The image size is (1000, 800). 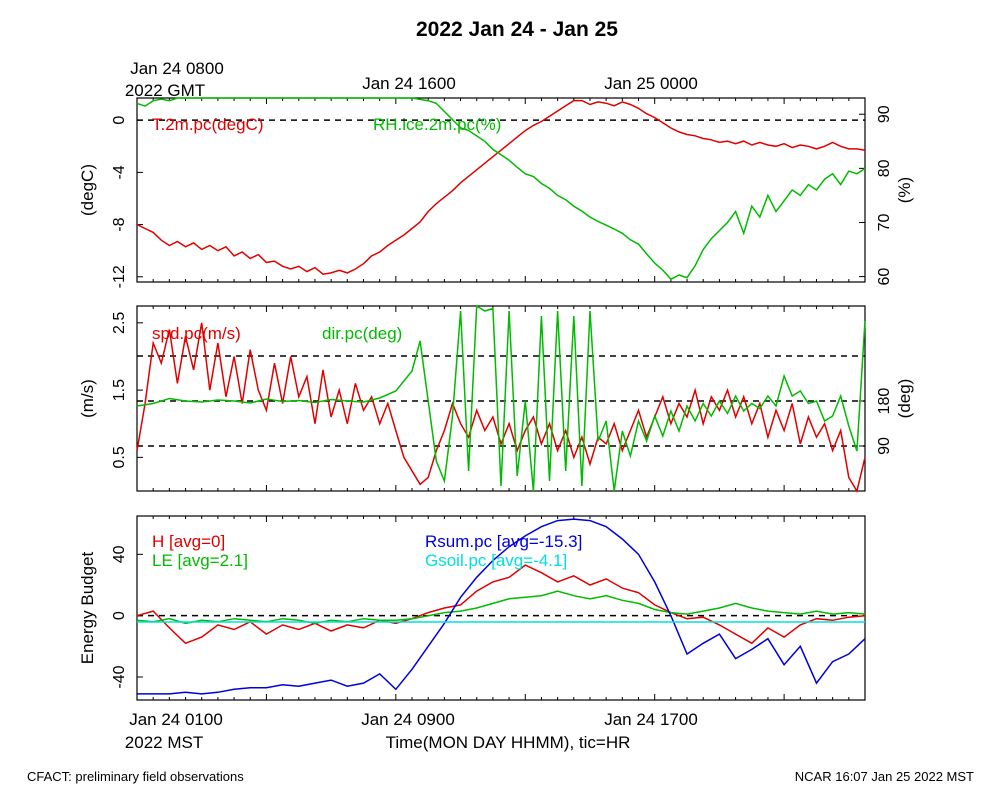 What do you see at coordinates (884, 401) in the screenshot?
I see `right-tick-label: 180` at bounding box center [884, 401].